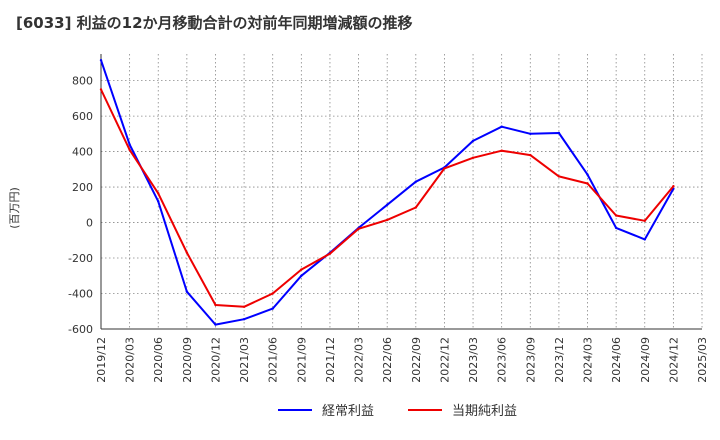 The height and width of the screenshot is (440, 720). Describe the element at coordinates (158, 360) in the screenshot. I see `x-tick-label: 2020/06` at that location.